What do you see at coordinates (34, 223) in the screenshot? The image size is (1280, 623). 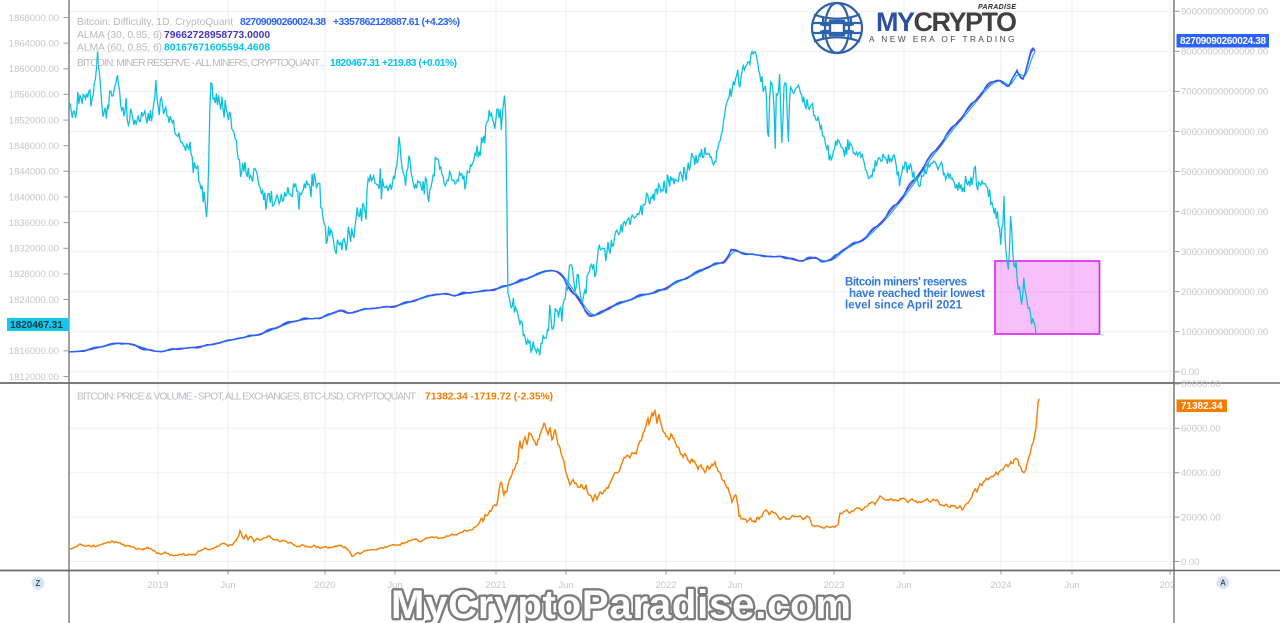 I see `svg-text: 1836000.00` at bounding box center [34, 223].